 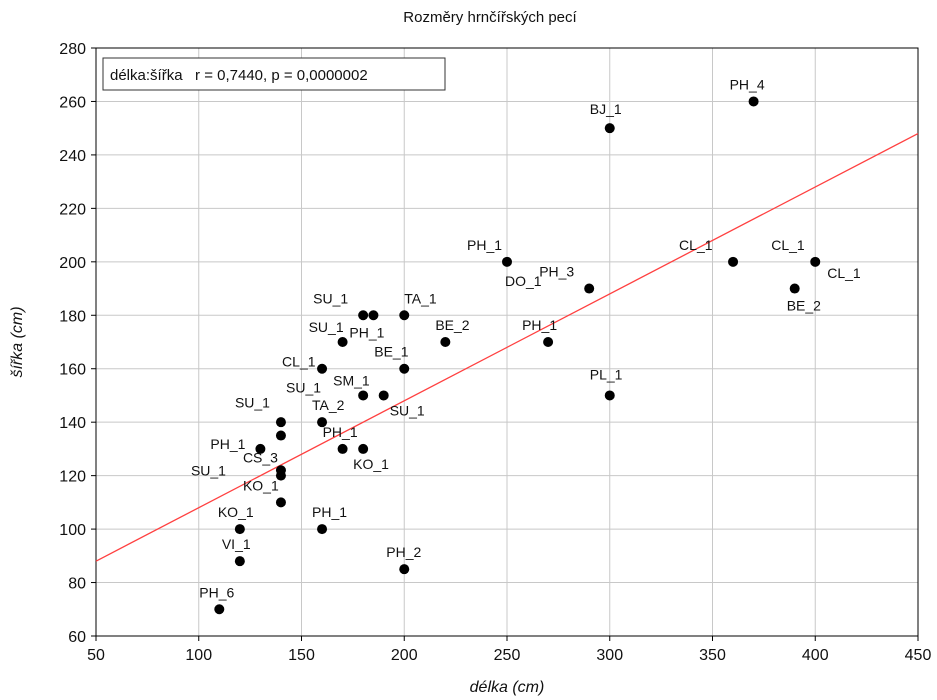 I want to click on x-tick-label: 350, so click(x=712, y=655).